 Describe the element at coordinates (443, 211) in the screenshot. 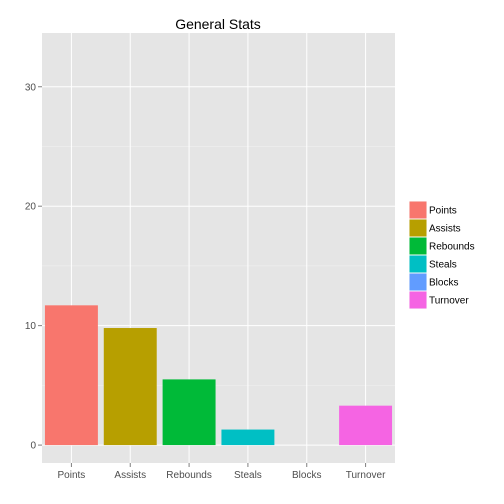

I see `legend-label: Points` at that location.